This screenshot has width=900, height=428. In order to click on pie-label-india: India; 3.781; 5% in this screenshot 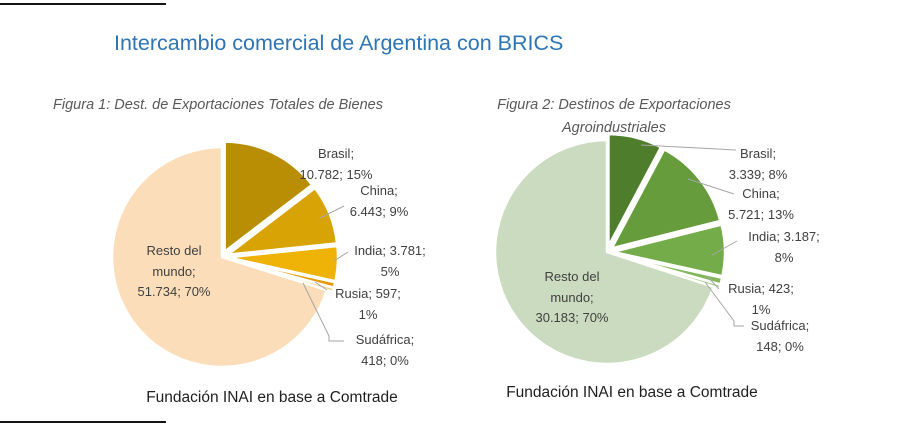, I will do `click(390, 261)`.